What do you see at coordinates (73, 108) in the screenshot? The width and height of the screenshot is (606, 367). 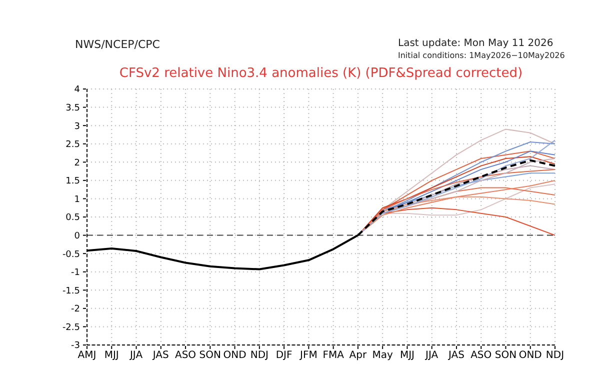 I see `y-tick-label: 3.5` at bounding box center [73, 108].